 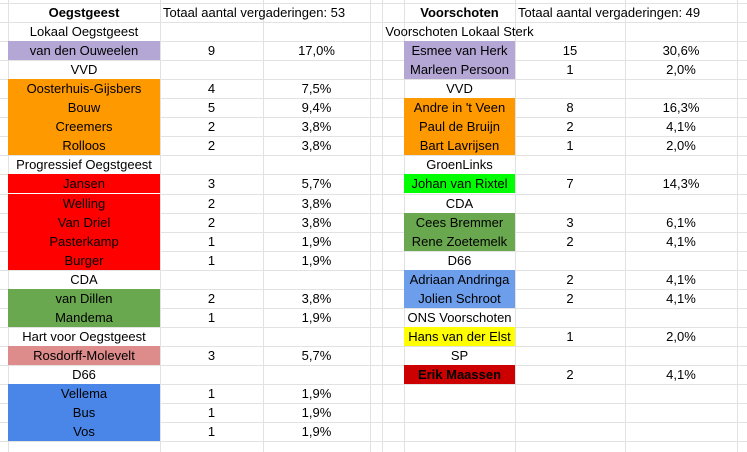 I want to click on attendance-pct-cell: 16,3%, so click(x=681, y=108).